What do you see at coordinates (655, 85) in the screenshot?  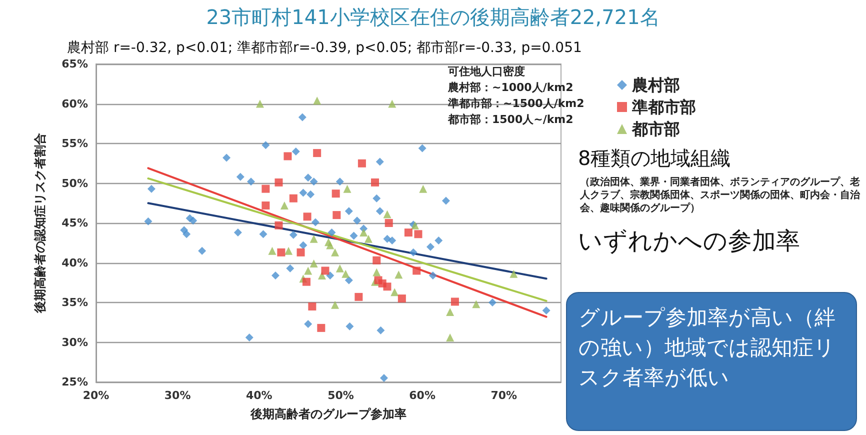 I see `legend-label: 農村部` at bounding box center [655, 85].